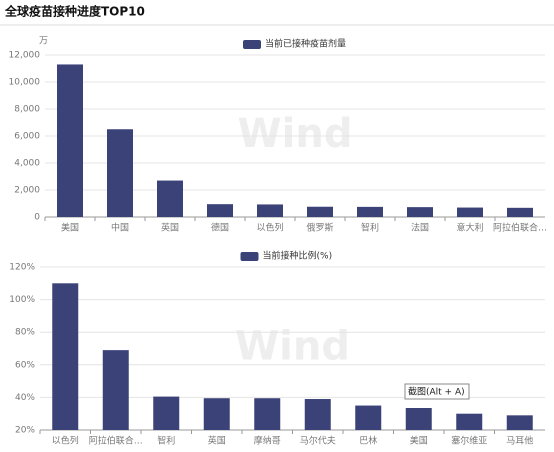 The width and height of the screenshot is (554, 452). I want to click on x-tick-label: 中国, so click(120, 228).